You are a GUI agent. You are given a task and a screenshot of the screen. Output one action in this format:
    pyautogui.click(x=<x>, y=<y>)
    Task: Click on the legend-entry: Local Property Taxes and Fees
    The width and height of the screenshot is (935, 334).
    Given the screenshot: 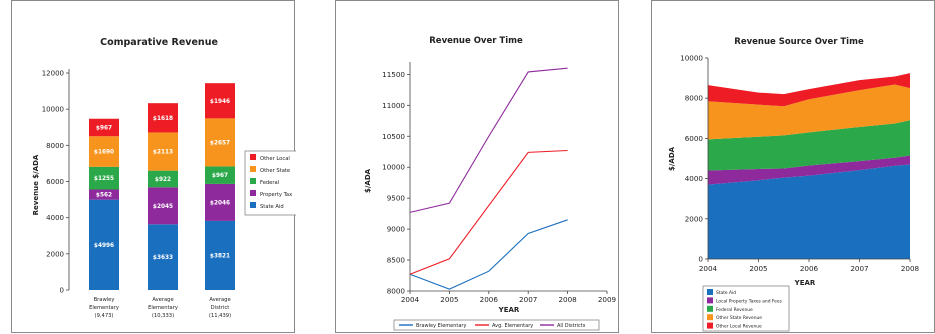 What is the action you would take?
    pyautogui.click(x=749, y=301)
    